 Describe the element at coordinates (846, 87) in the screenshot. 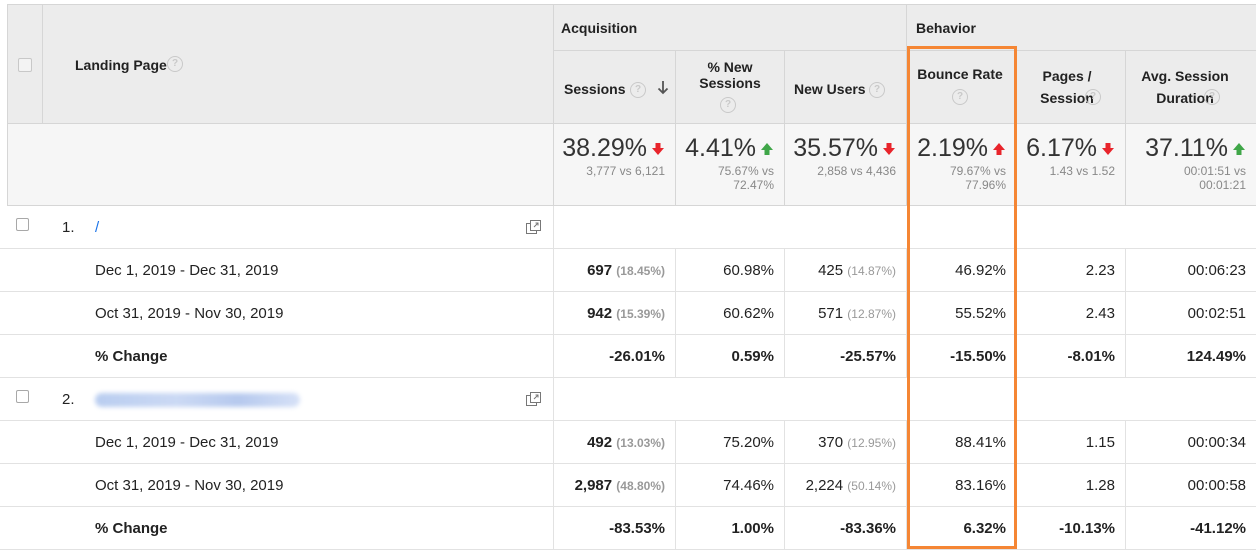

I see `new-users-column-header: New Users ?` at that location.